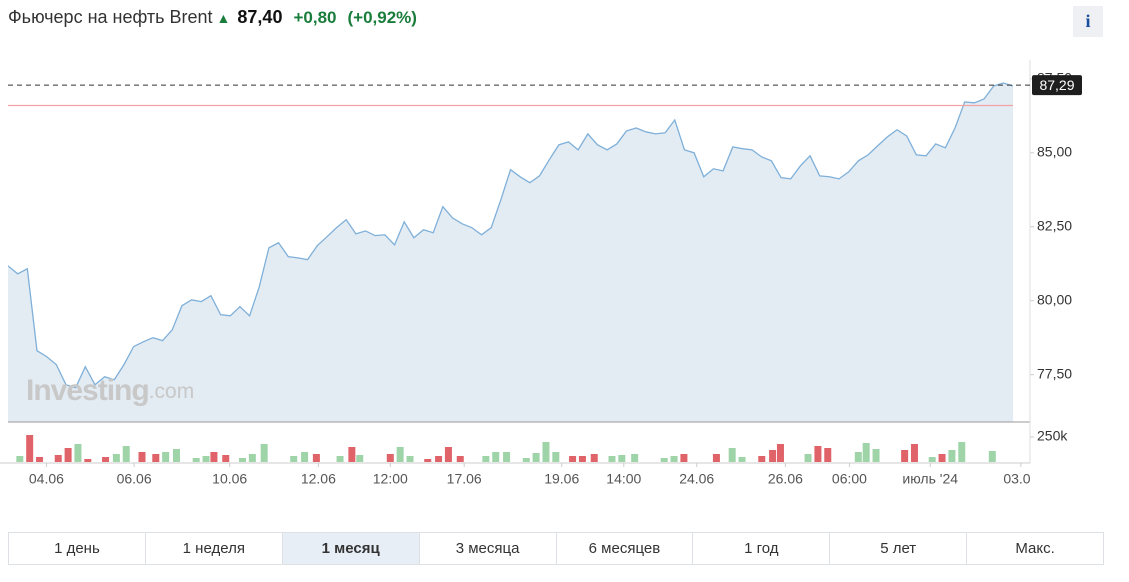 This screenshot has height=582, width=1129. What do you see at coordinates (315, 17) in the screenshot?
I see `change: +0,80` at bounding box center [315, 17].